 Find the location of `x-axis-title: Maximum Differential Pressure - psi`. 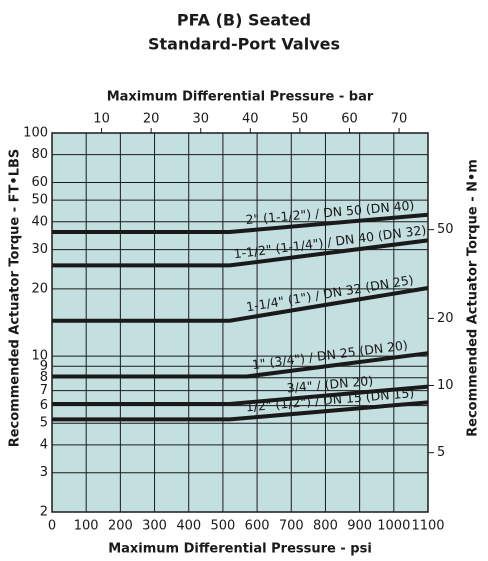

x-axis-title: Maximum Differential Pressure - psi is located at coordinates (240, 549).